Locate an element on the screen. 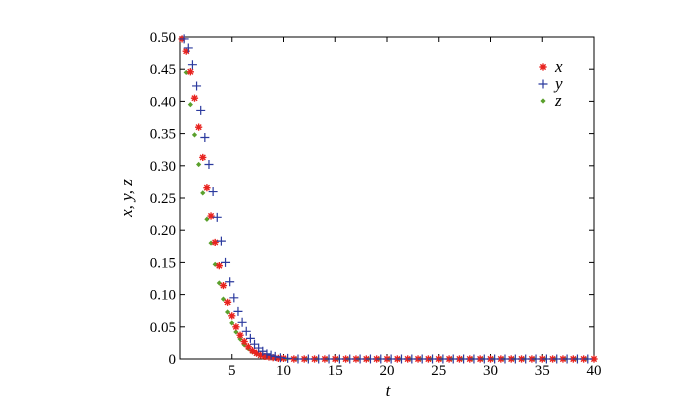 The width and height of the screenshot is (683, 405). y-tick-label: 0.10 is located at coordinates (163, 296).